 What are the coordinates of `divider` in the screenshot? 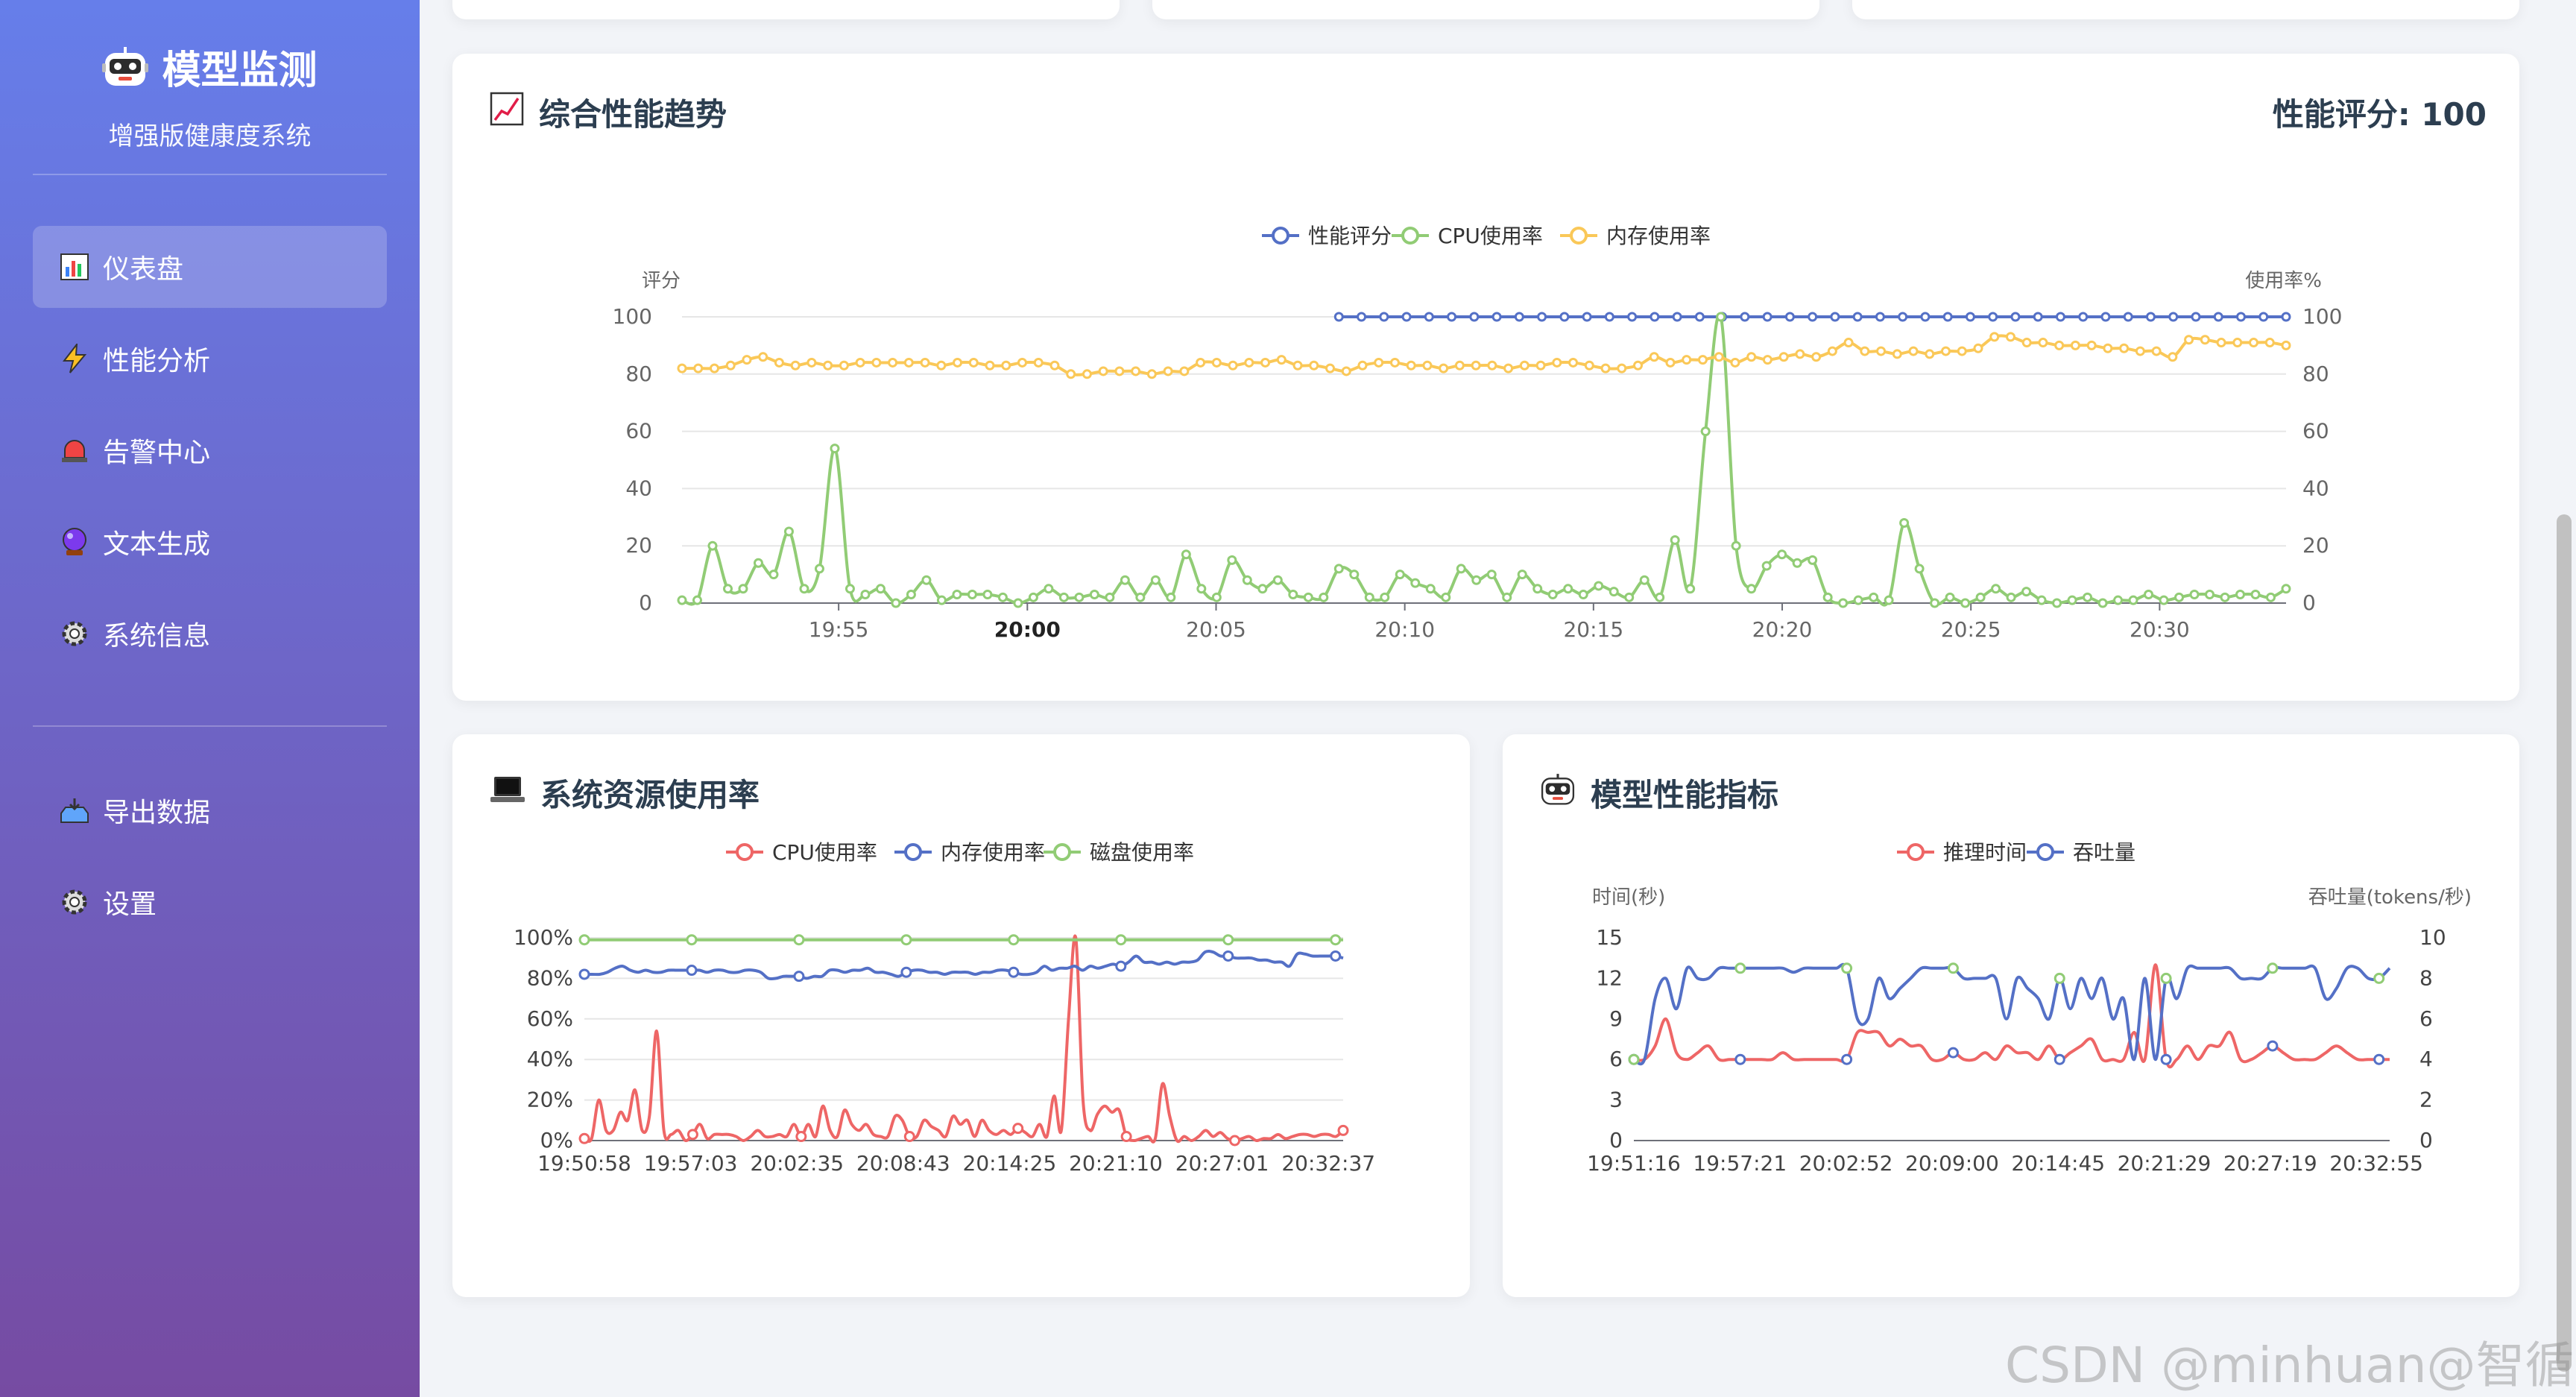 It's located at (210, 726).